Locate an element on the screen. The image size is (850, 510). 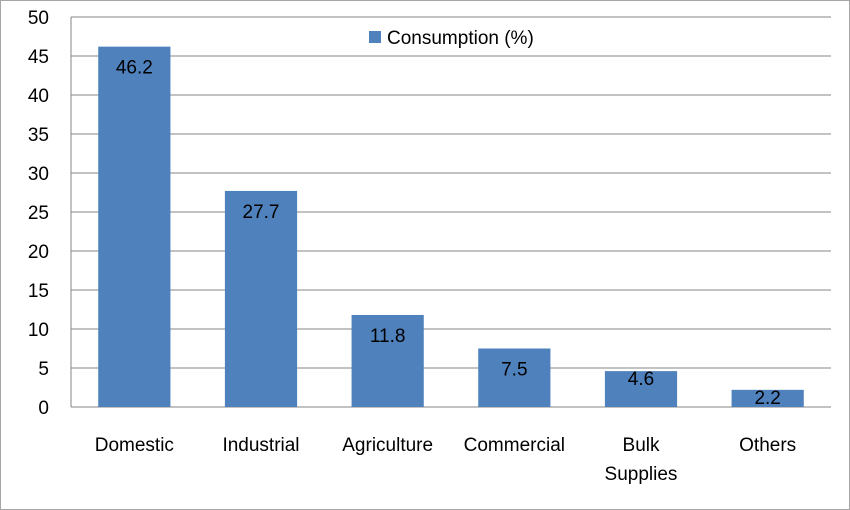
data-label: 4.6 is located at coordinates (641, 379).